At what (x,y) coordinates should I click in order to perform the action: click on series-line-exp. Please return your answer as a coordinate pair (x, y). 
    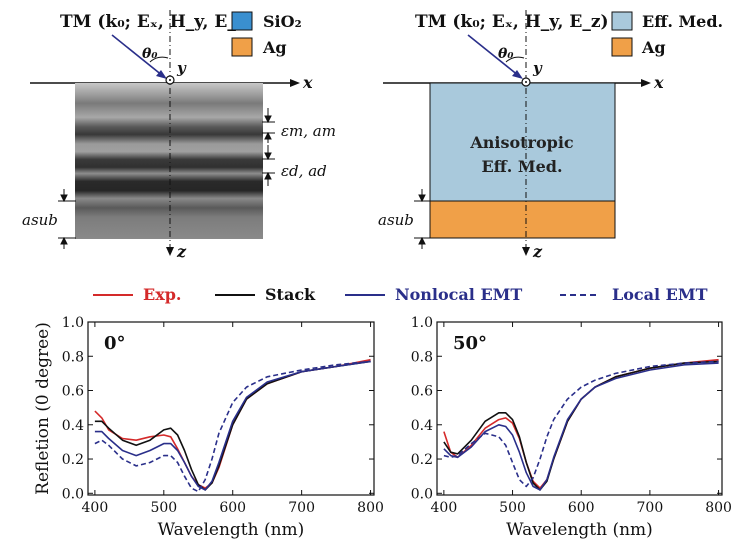
    Looking at the image, I should click on (581, 423).